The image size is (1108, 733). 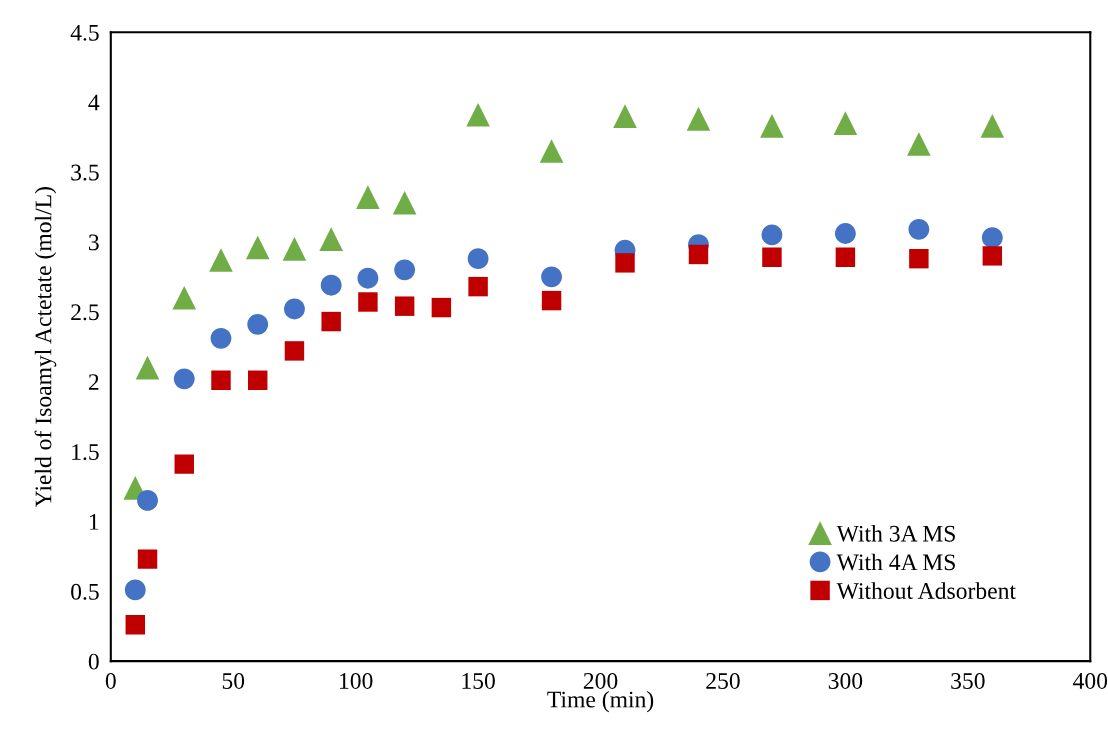 What do you see at coordinates (233, 680) in the screenshot?
I see `x-tick-label: 50` at bounding box center [233, 680].